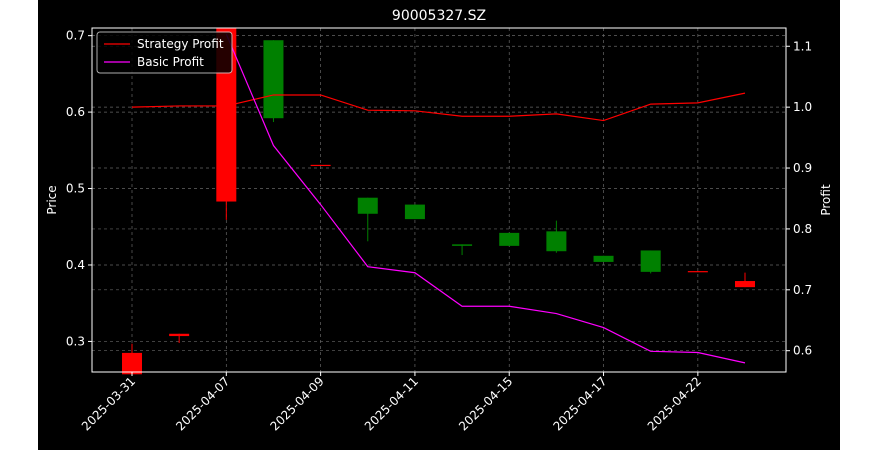 This screenshot has width=878, height=454. I want to click on left-y-axis-ticks: 0.3 0.4 0.5 0.6 0.7, so click(79, 188).